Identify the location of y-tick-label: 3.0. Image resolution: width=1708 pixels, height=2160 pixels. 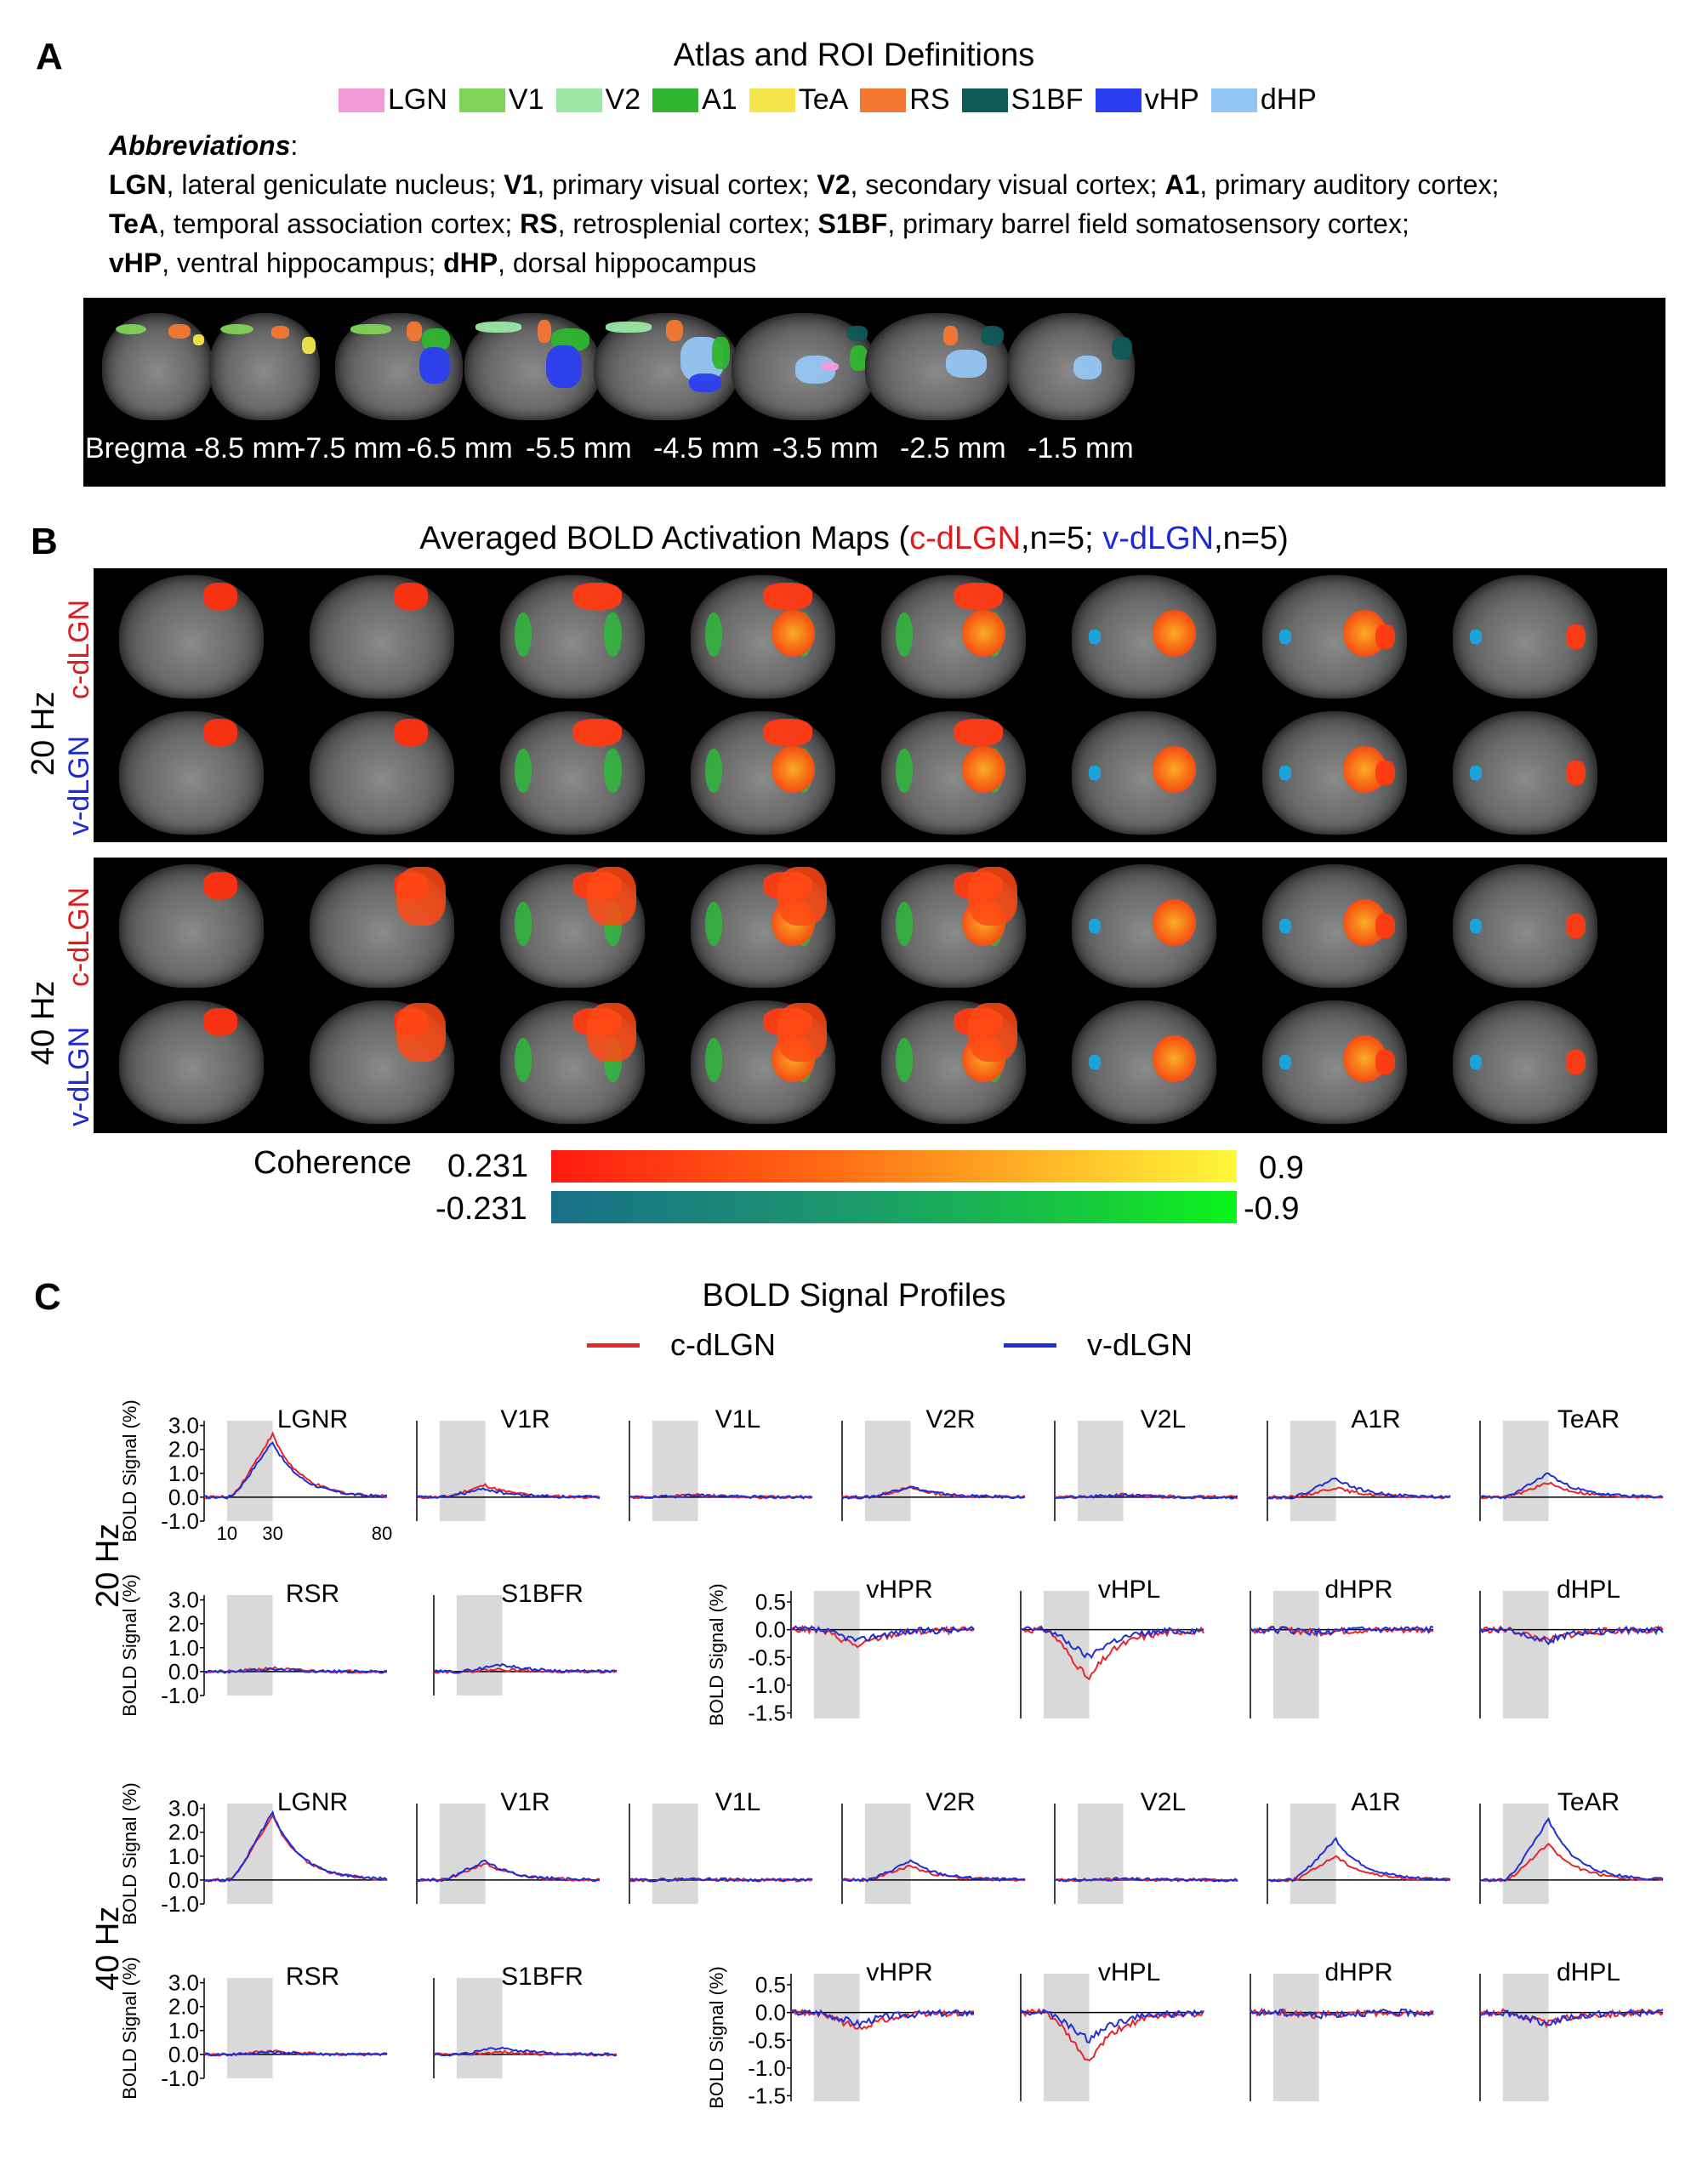
(183, 1600).